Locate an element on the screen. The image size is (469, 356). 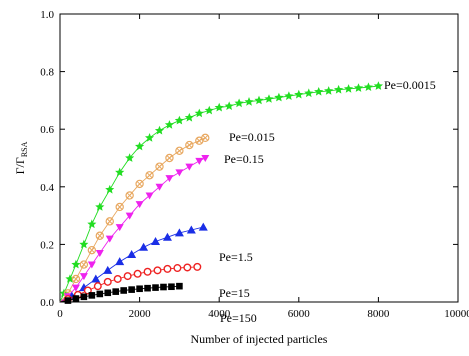
x-tick-label: 0 is located at coordinates (60, 314).